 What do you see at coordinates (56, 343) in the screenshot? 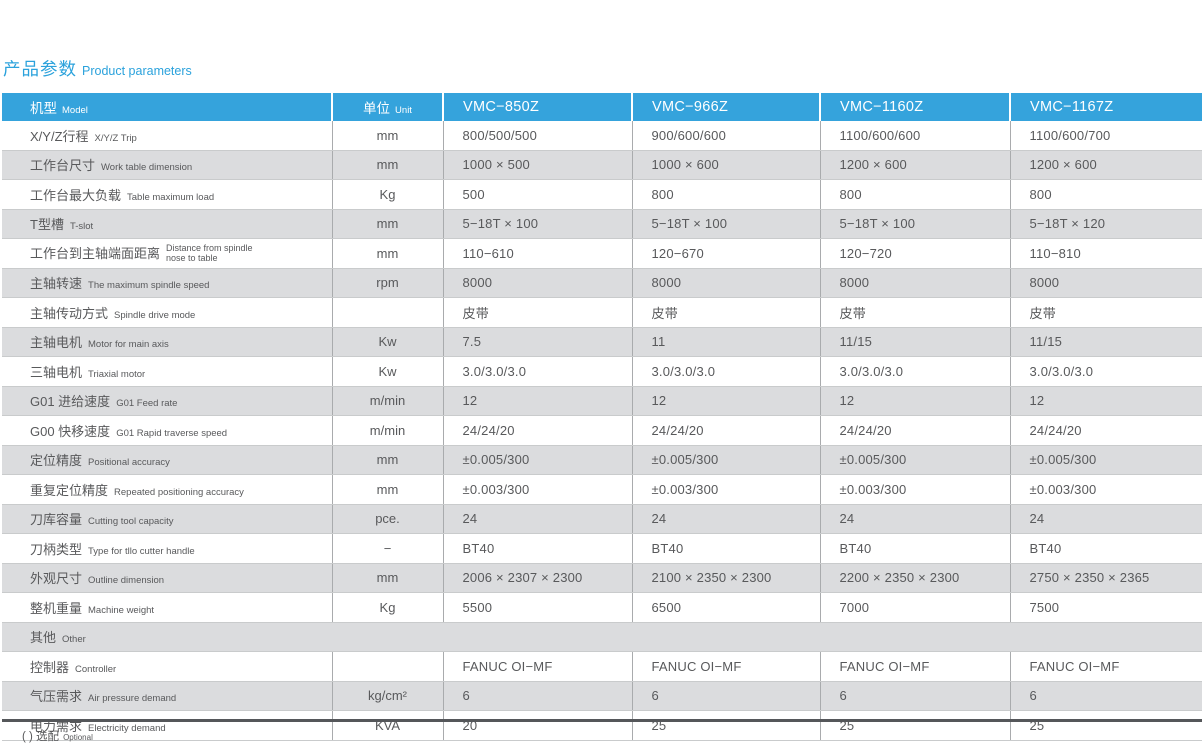
I see `spec-label-zh: 主轴电机` at bounding box center [56, 343].